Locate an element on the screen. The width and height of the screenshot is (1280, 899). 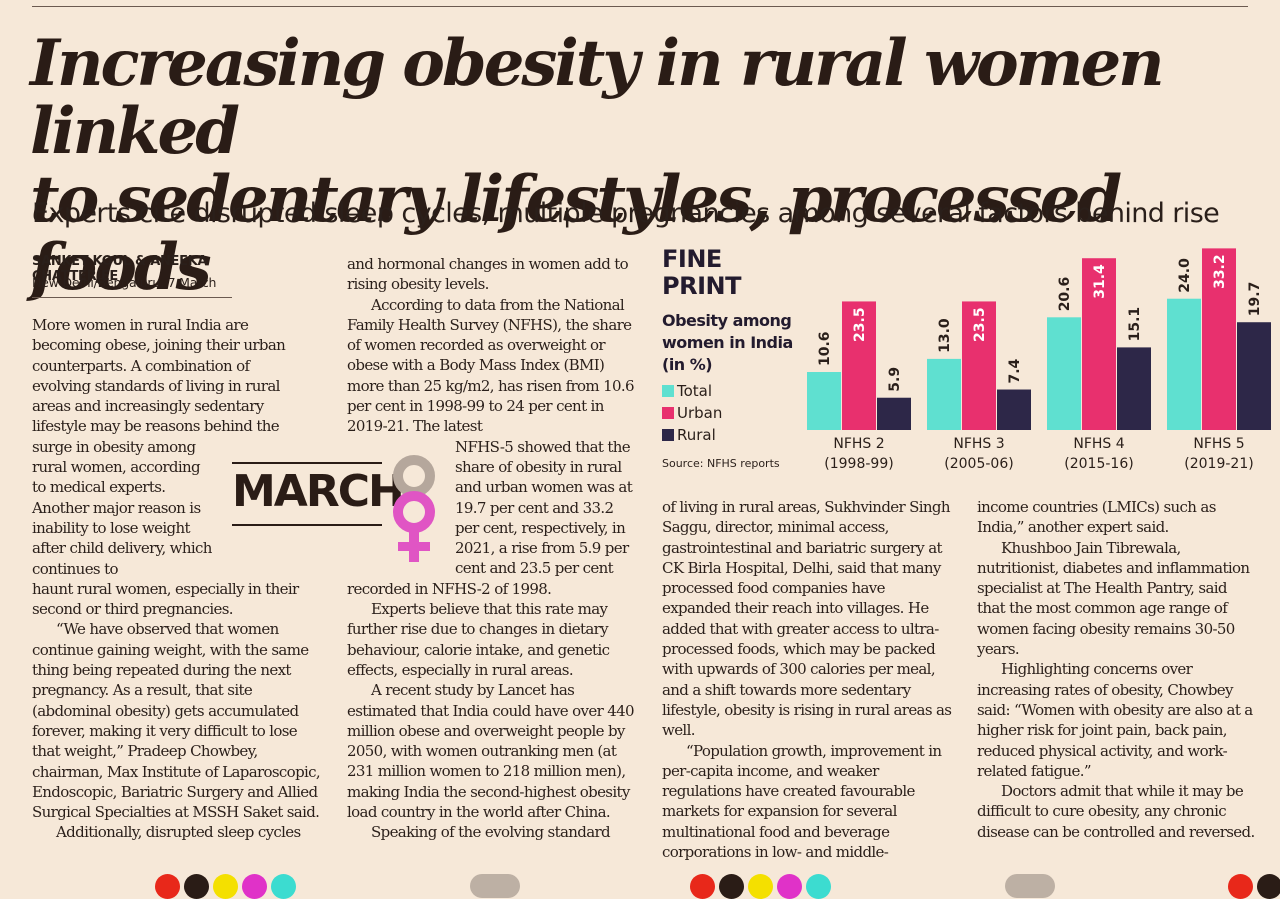
march-bottom-rule is located at coordinates (307, 525).